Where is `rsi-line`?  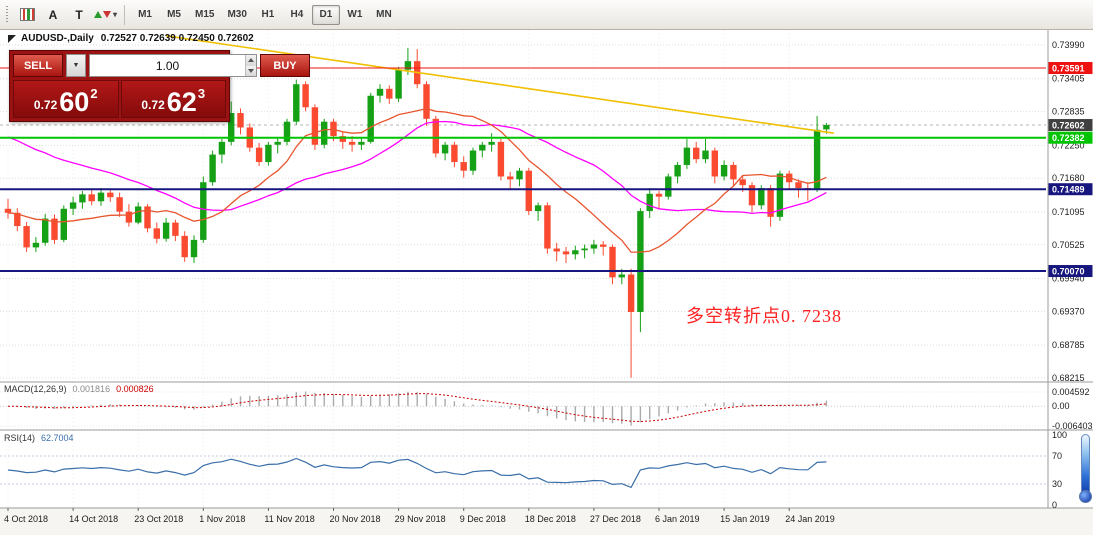 rsi-line is located at coordinates (417, 473).